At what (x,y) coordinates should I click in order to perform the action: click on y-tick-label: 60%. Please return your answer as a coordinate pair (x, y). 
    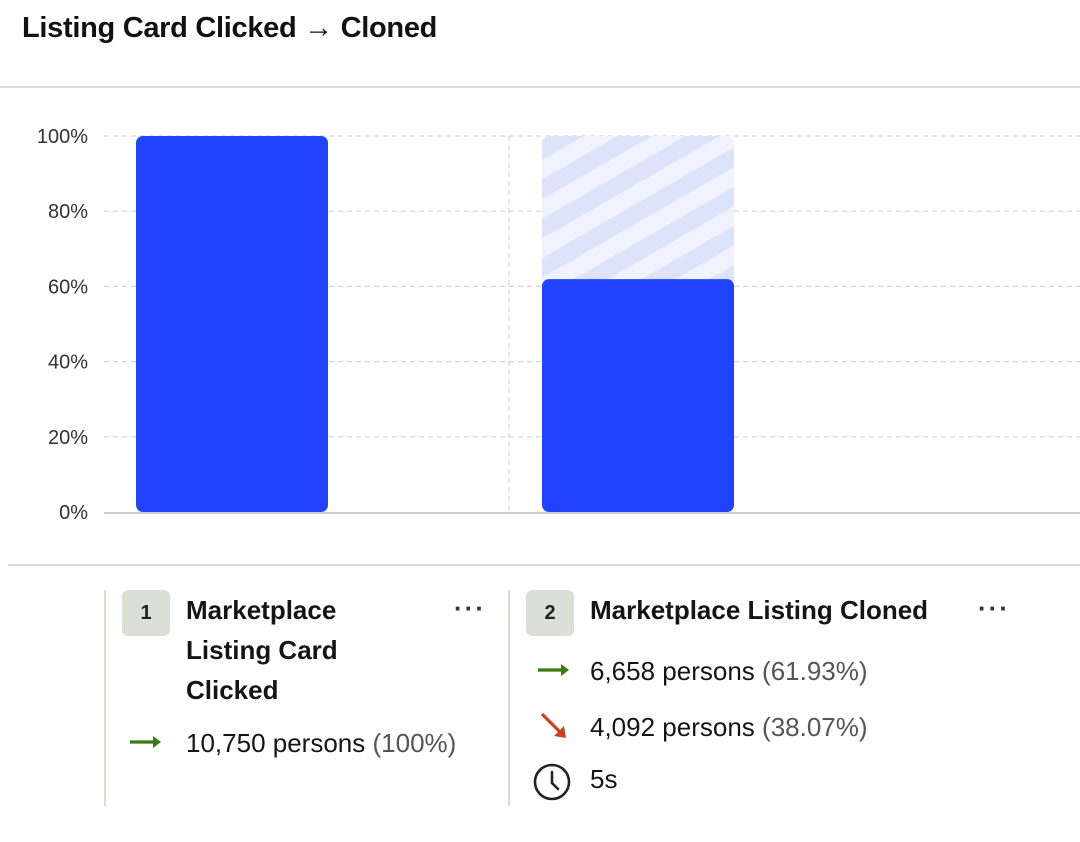
    Looking at the image, I should click on (68, 287).